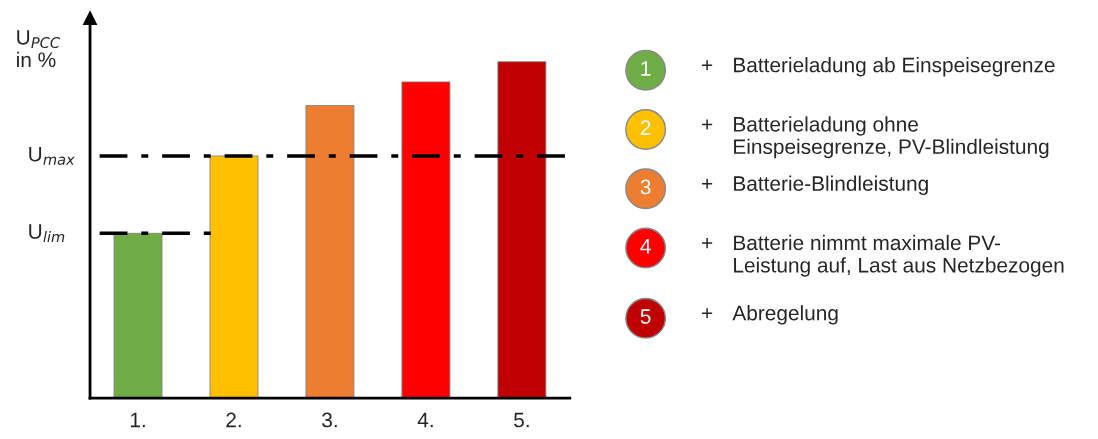  What do you see at coordinates (878, 67) in the screenshot?
I see `legend-label: + Batterieladung ab Einspeisegrenze` at bounding box center [878, 67].